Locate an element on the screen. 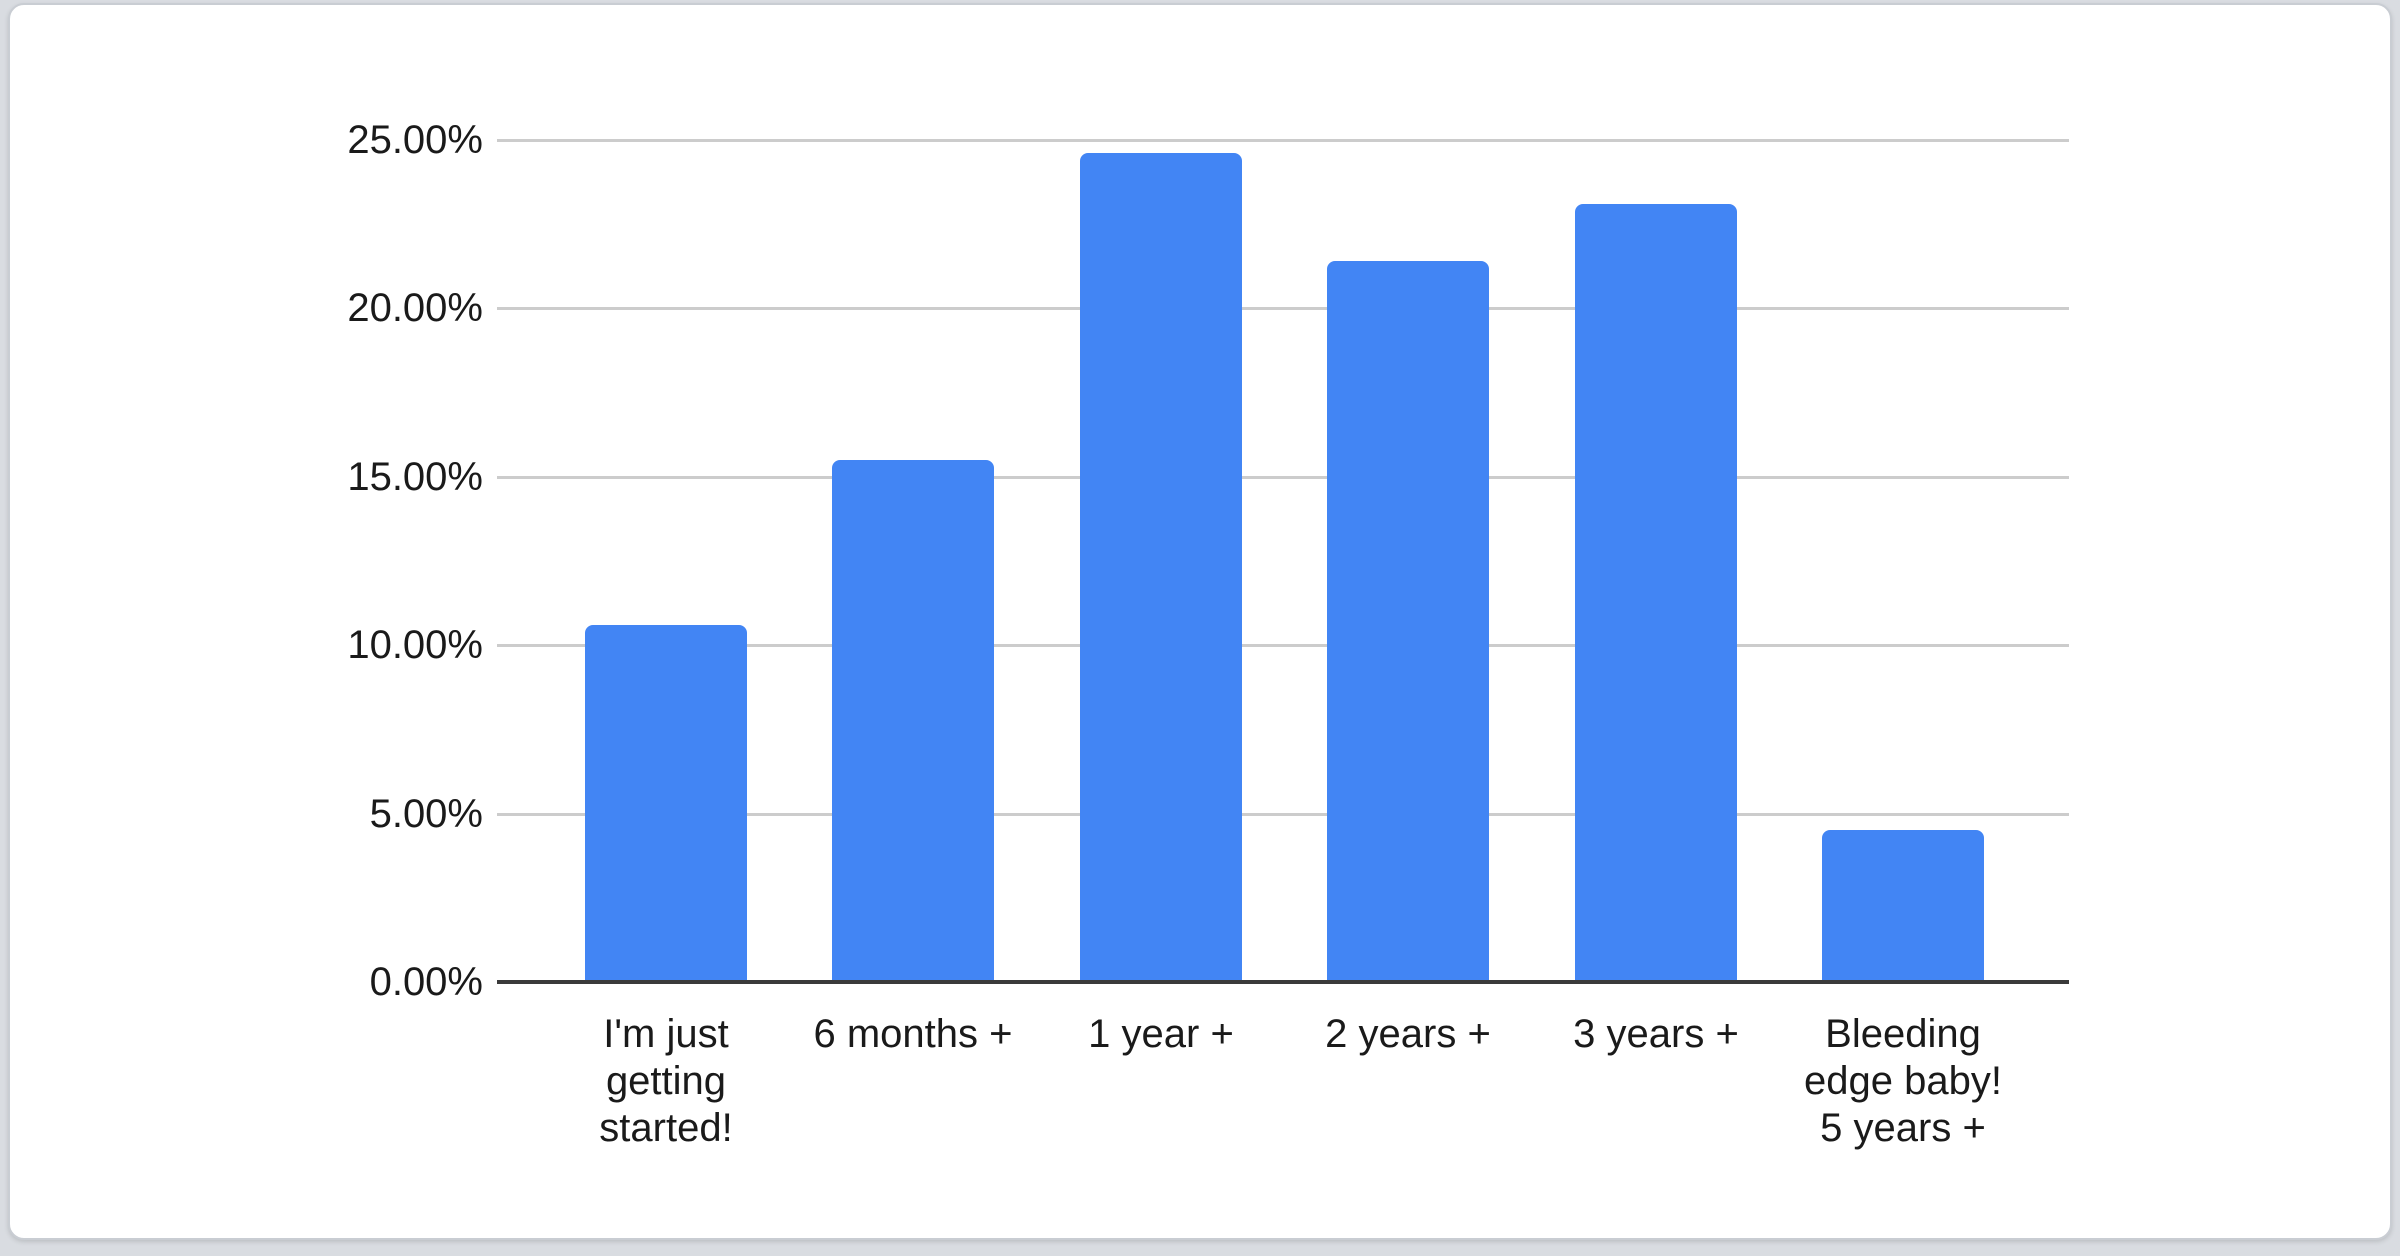  x-axis-category-label: 1 year + is located at coordinates (1161, 1034).